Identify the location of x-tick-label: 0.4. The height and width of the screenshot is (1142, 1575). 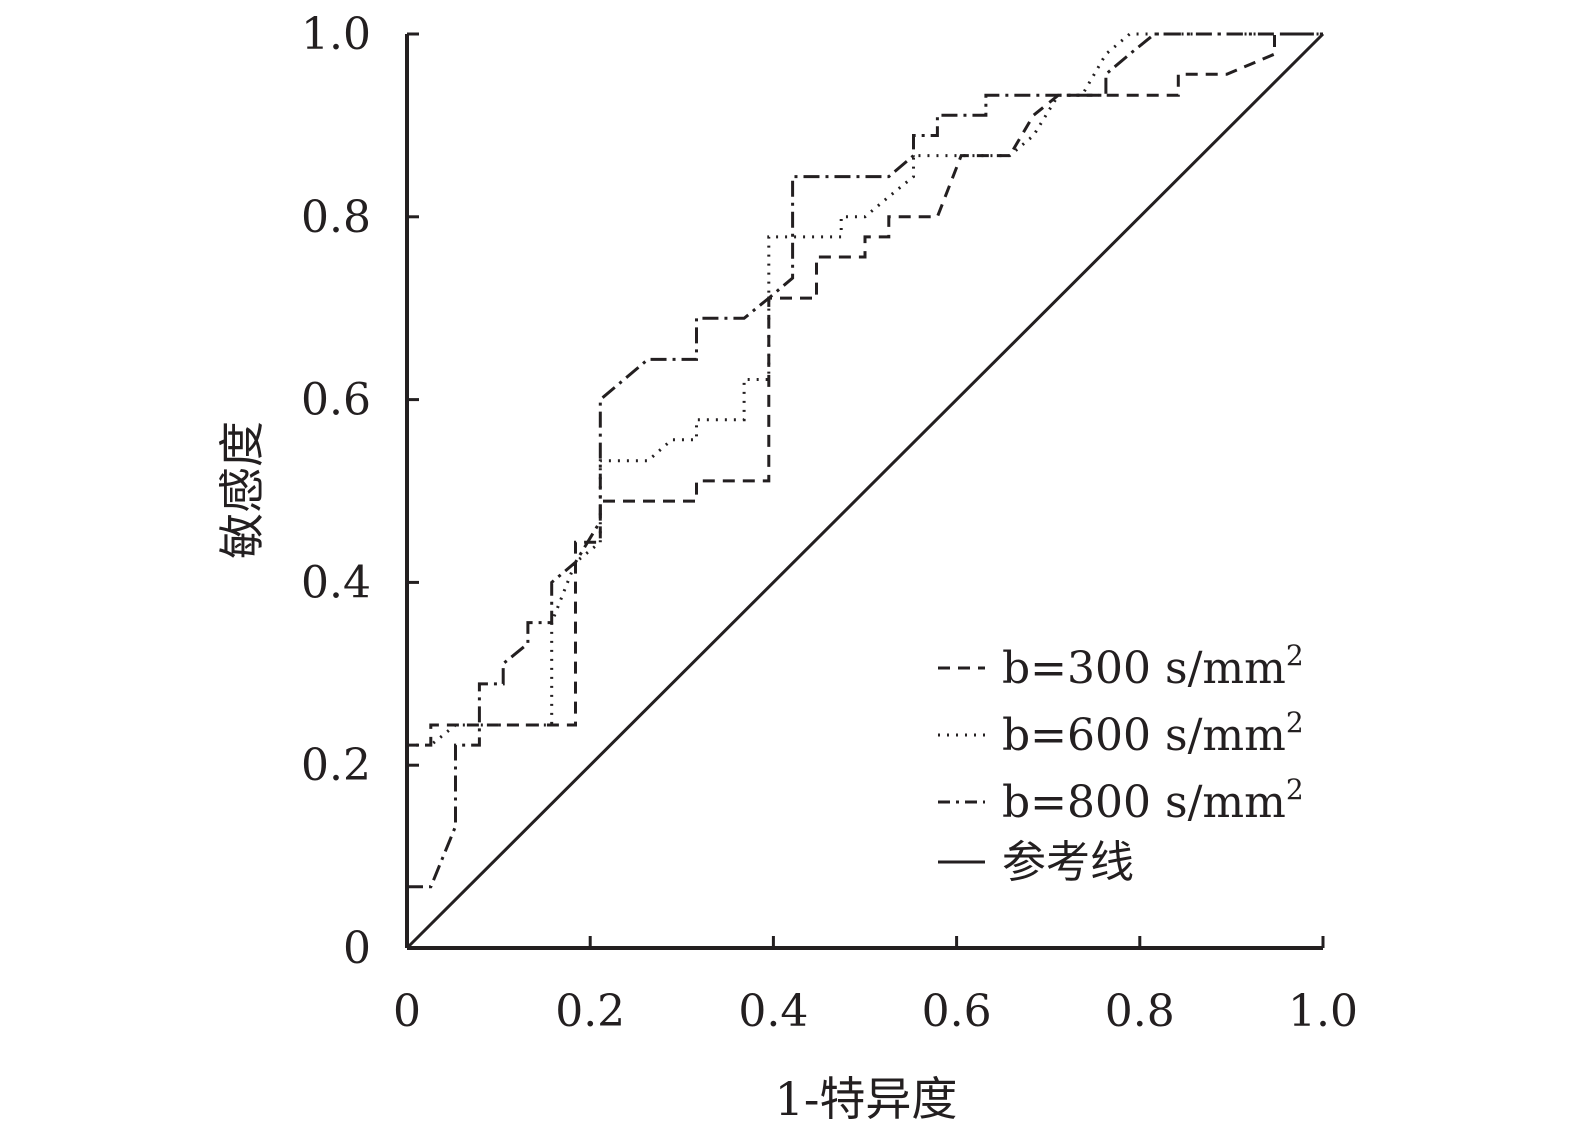
(773, 1011).